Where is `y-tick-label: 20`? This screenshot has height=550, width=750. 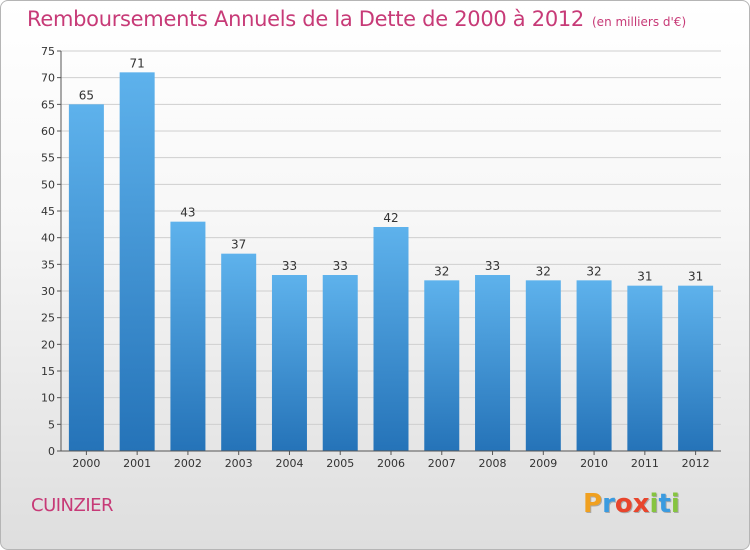 y-tick-label: 20 is located at coordinates (48, 344).